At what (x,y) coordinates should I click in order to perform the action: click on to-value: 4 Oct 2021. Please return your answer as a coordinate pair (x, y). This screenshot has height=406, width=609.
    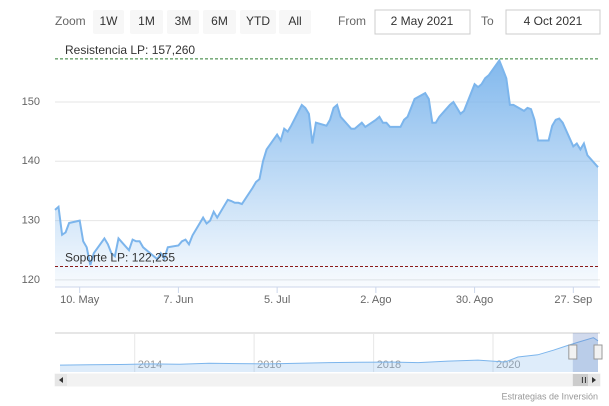
    Looking at the image, I should click on (553, 21).